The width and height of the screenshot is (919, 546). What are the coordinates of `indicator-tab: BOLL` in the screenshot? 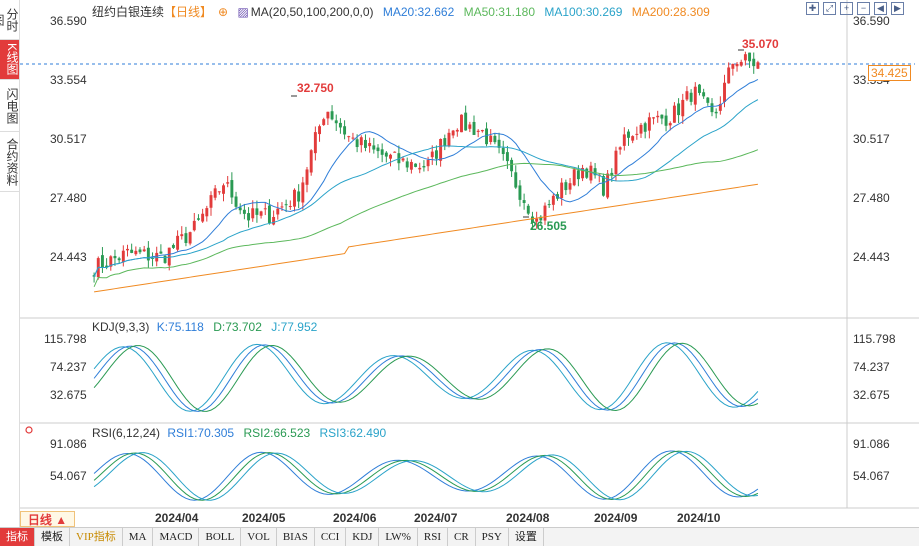 It's located at (220, 537).